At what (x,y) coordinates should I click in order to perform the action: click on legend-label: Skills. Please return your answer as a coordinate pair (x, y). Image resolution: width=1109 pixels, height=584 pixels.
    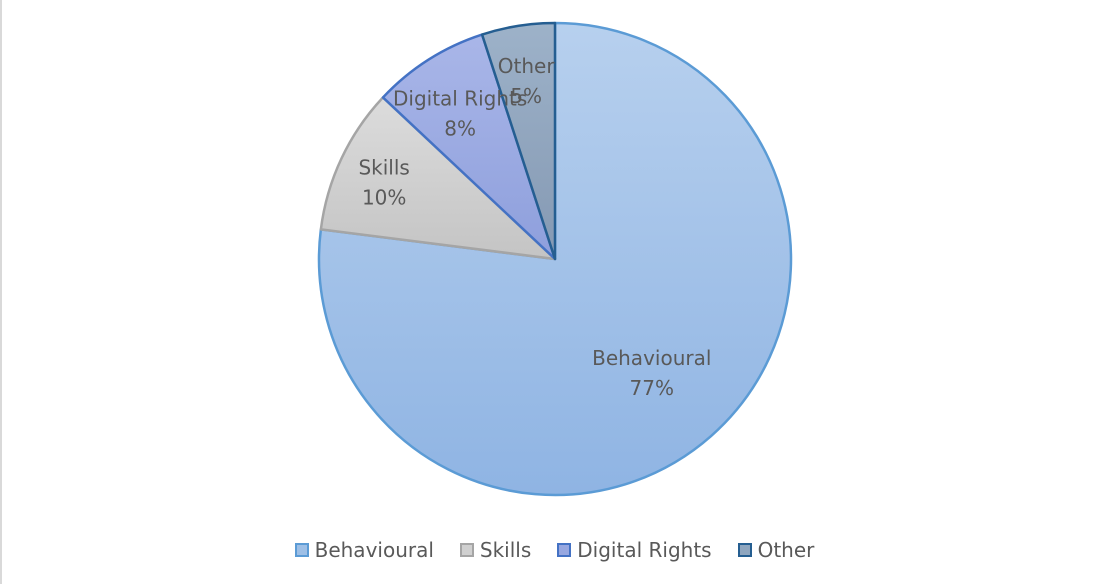
    Looking at the image, I should click on (505, 550).